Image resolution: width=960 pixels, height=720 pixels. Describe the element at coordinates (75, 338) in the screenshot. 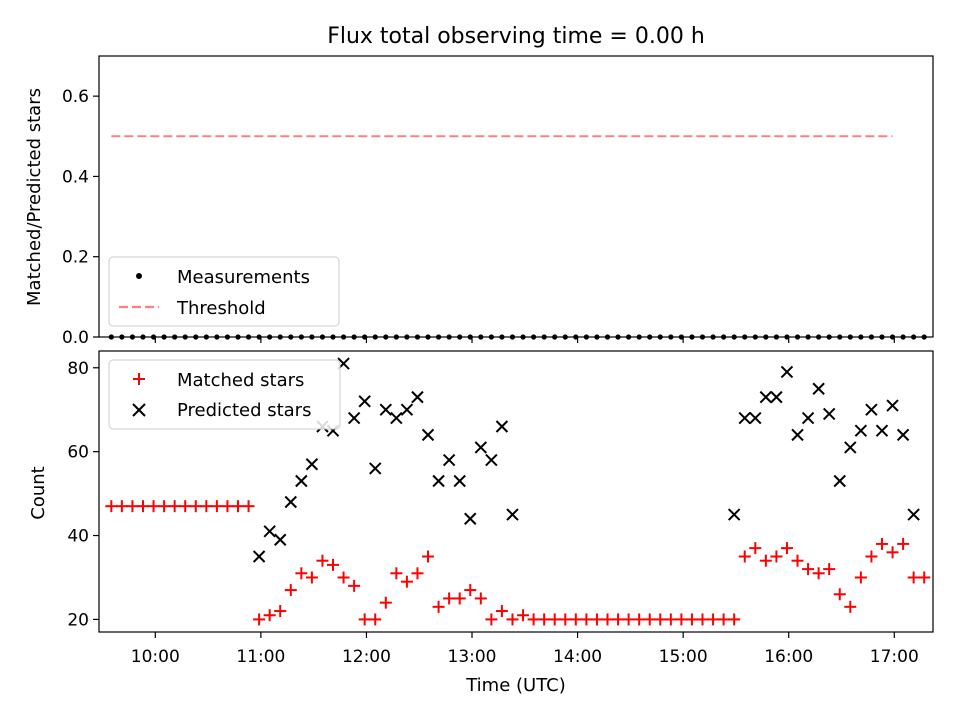

I see `top-y-tick-label: 0.0` at that location.